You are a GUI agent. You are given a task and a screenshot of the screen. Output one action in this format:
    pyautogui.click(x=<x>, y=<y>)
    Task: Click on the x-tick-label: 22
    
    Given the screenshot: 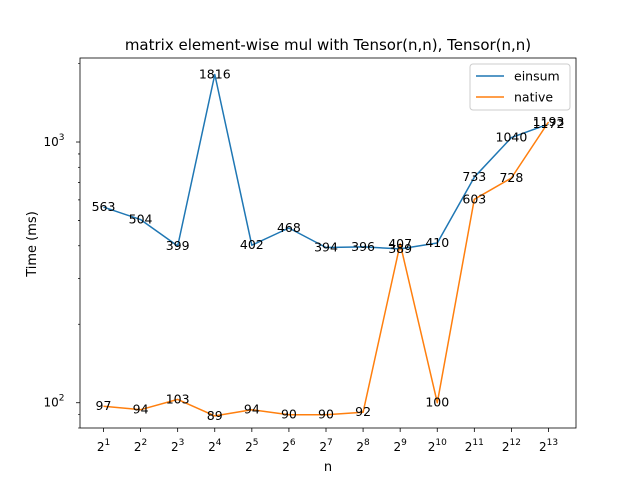 What is the action you would take?
    pyautogui.click(x=140, y=446)
    